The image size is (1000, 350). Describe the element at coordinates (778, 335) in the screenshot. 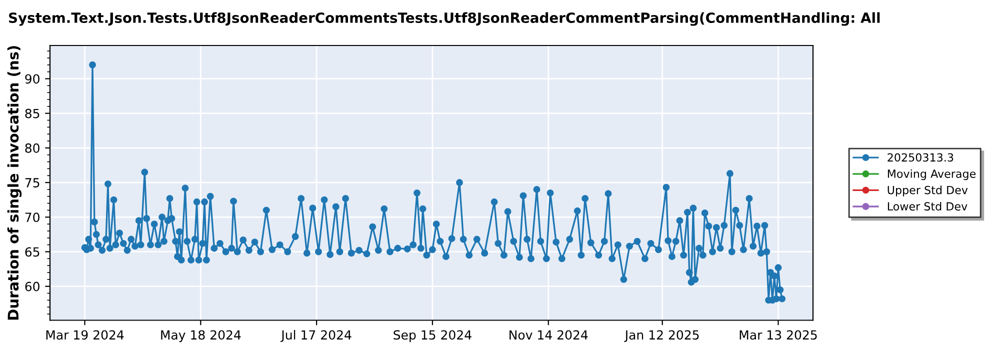

I see `x-tick-label: Mar 13 2025` at that location.